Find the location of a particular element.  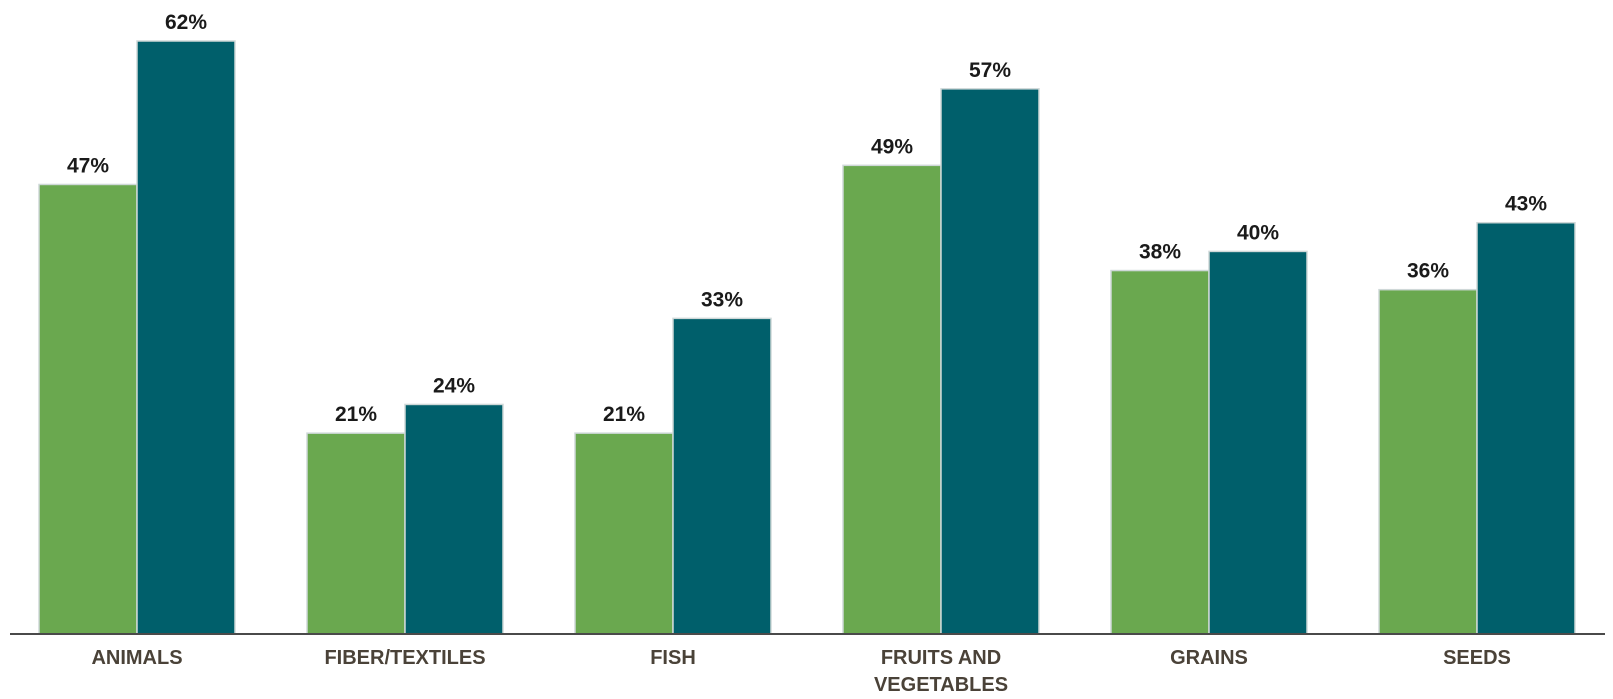

value-label: 49% is located at coordinates (892, 146).